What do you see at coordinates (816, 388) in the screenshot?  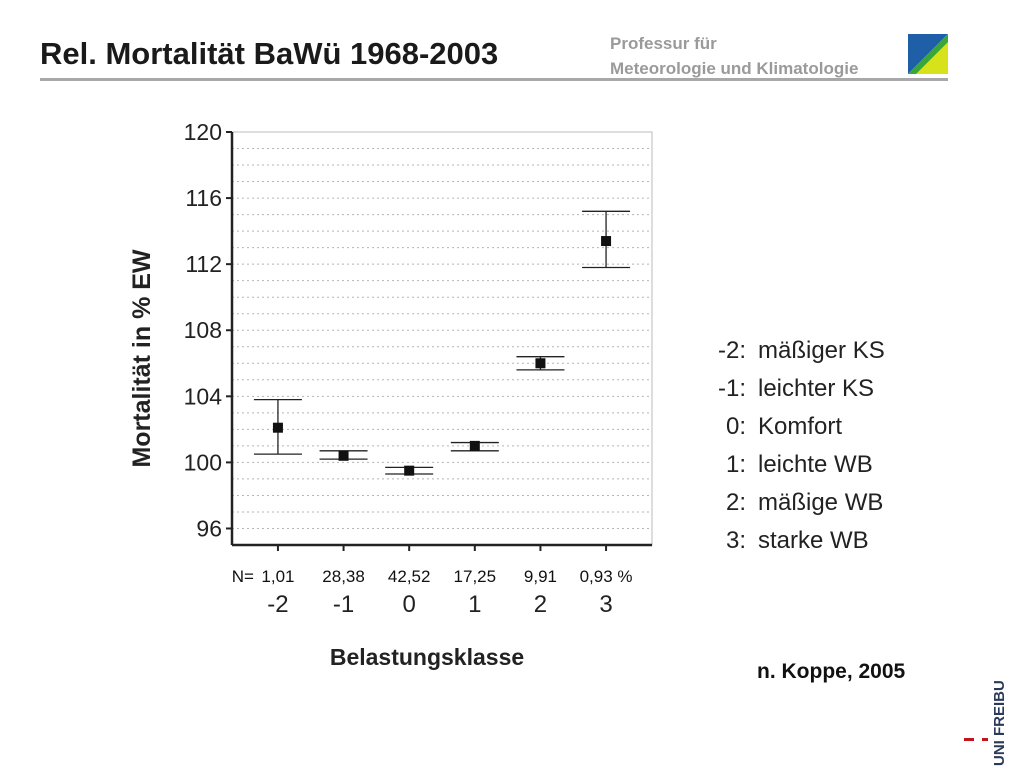 I see `legend-label: leichter KS` at bounding box center [816, 388].